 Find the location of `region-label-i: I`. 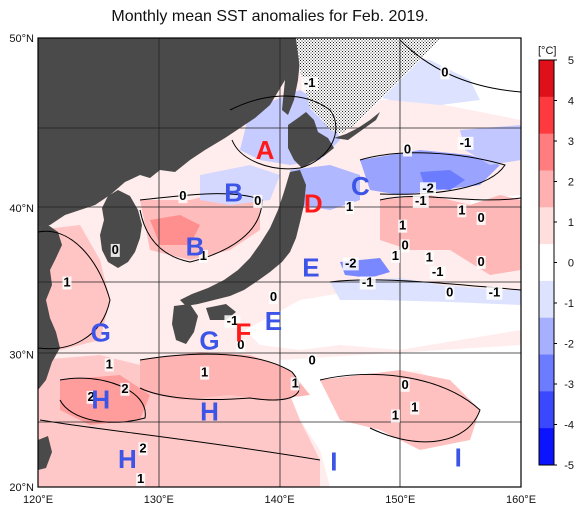

region-label-i: I is located at coordinates (458, 457).